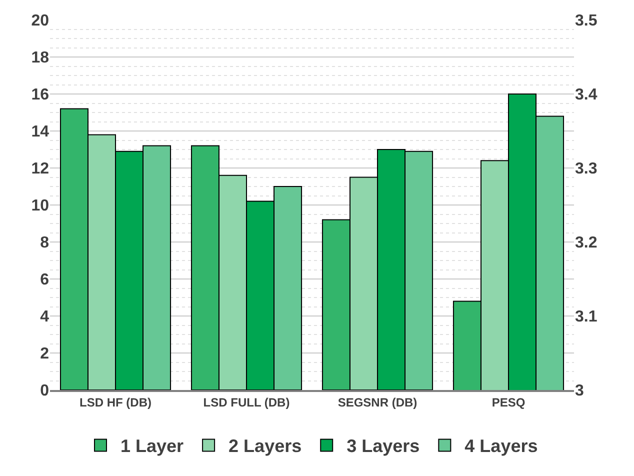  Describe the element at coordinates (40, 206) in the screenshot. I see `y-tick-label: 10` at that location.